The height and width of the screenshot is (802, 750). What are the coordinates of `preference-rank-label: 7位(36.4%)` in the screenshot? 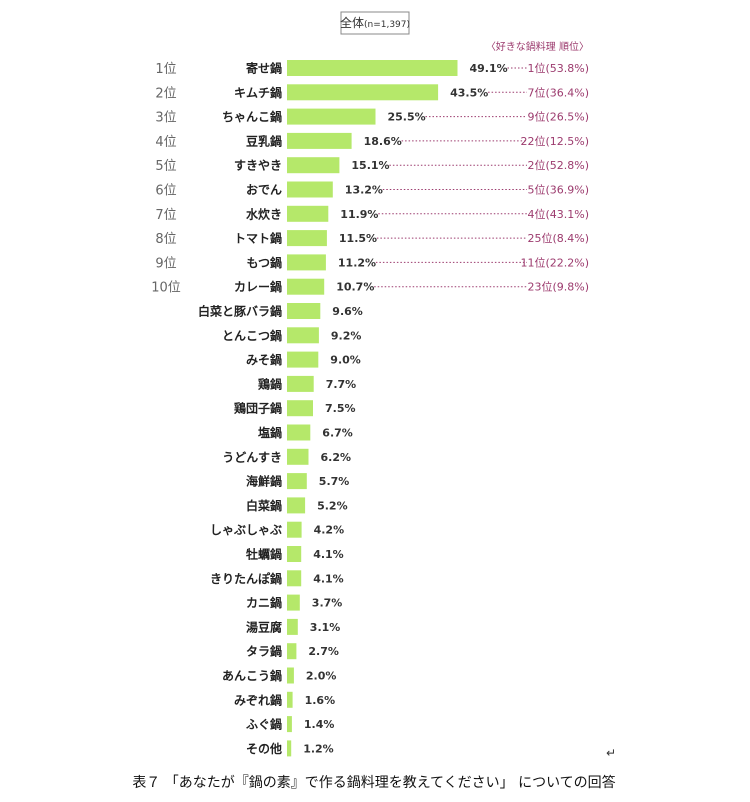 It's located at (558, 92).